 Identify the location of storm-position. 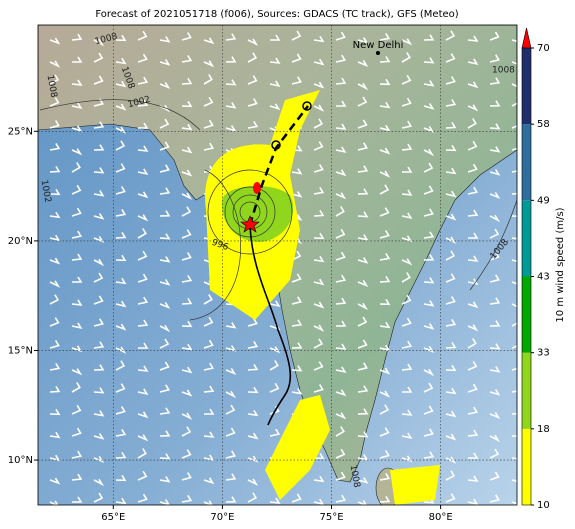
(250, 224).